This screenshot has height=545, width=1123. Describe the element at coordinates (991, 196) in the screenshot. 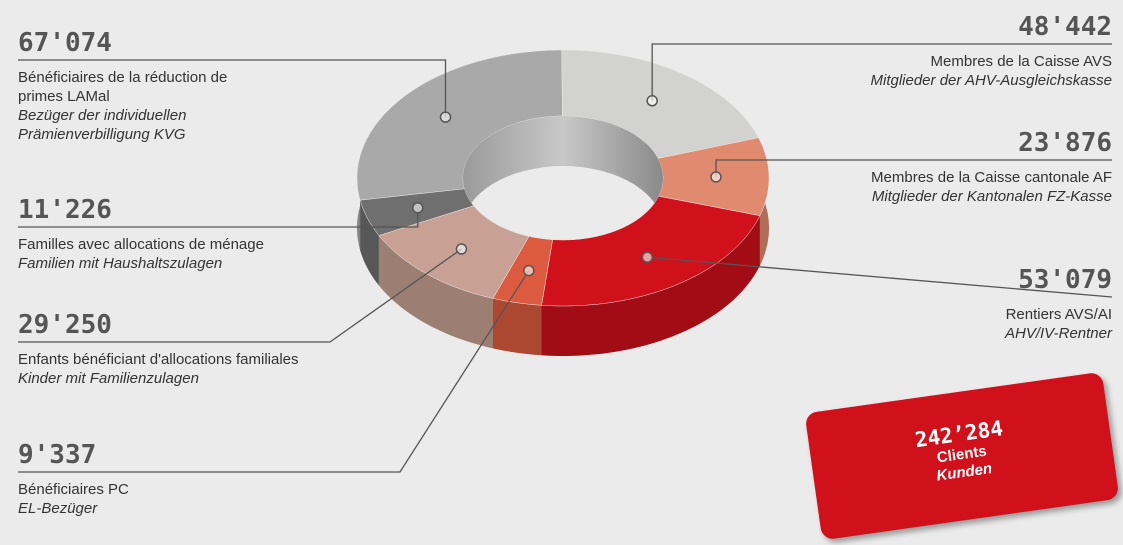

I see `label-de: Mitglieder der Kantonalen FZ-Kasse` at that location.